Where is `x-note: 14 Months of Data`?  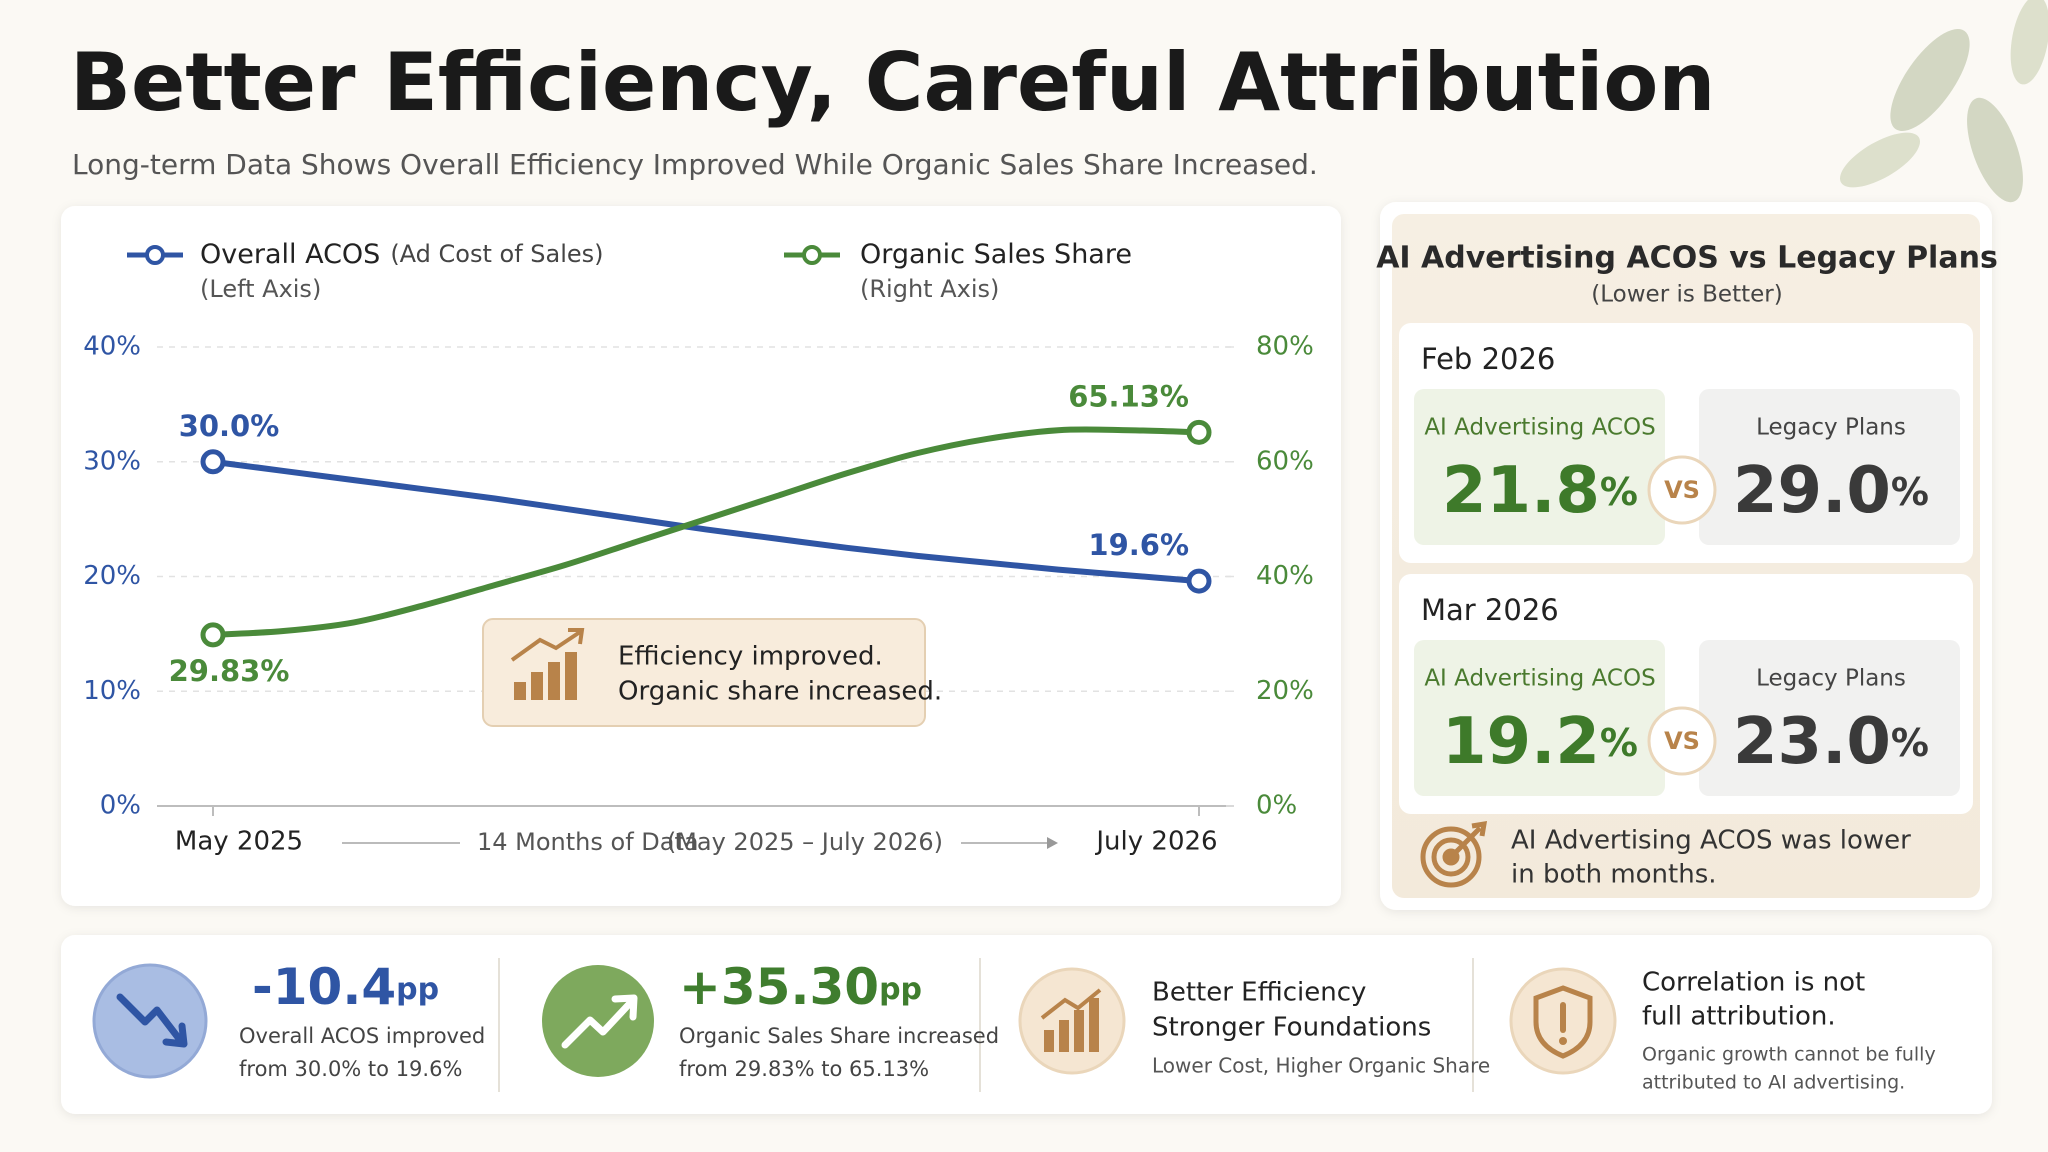
x-note: 14 Months of Data is located at coordinates (588, 842).